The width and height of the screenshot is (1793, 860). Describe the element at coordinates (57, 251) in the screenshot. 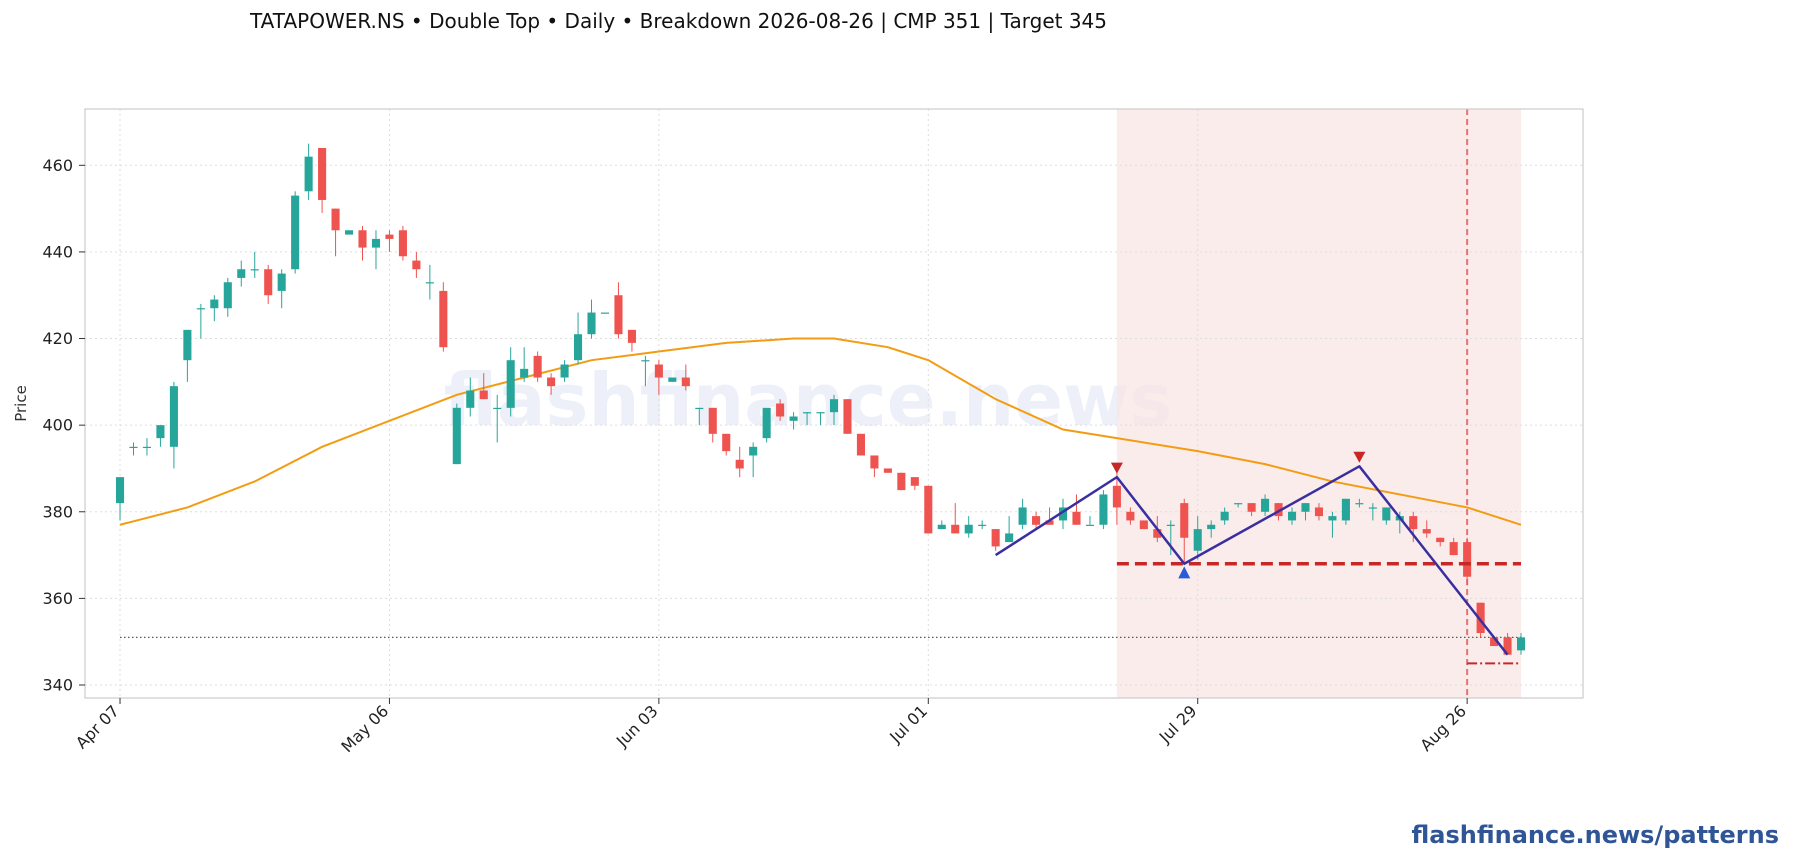

I see `y-tick-label: 440` at that location.